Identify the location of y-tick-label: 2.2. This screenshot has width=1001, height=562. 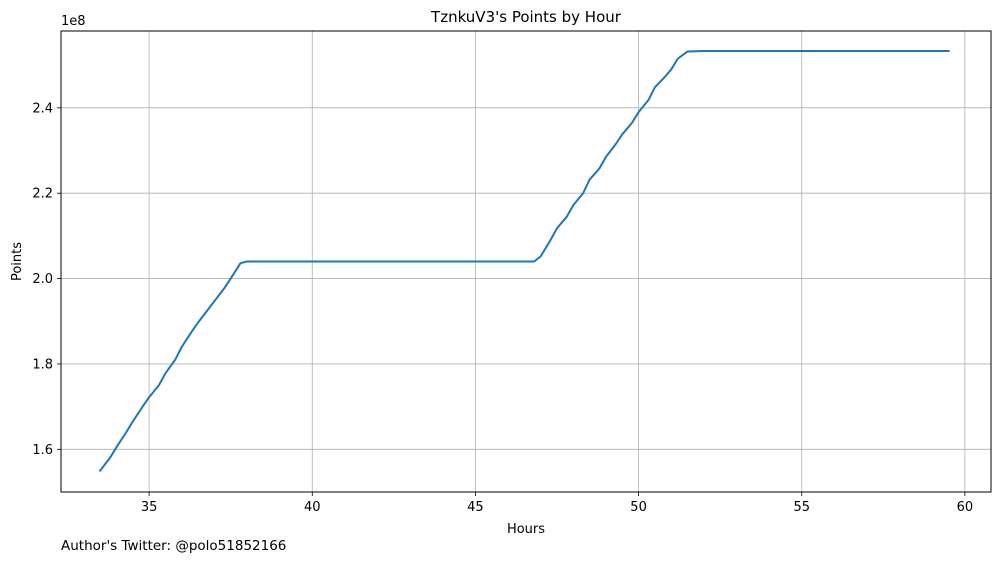
(42, 194).